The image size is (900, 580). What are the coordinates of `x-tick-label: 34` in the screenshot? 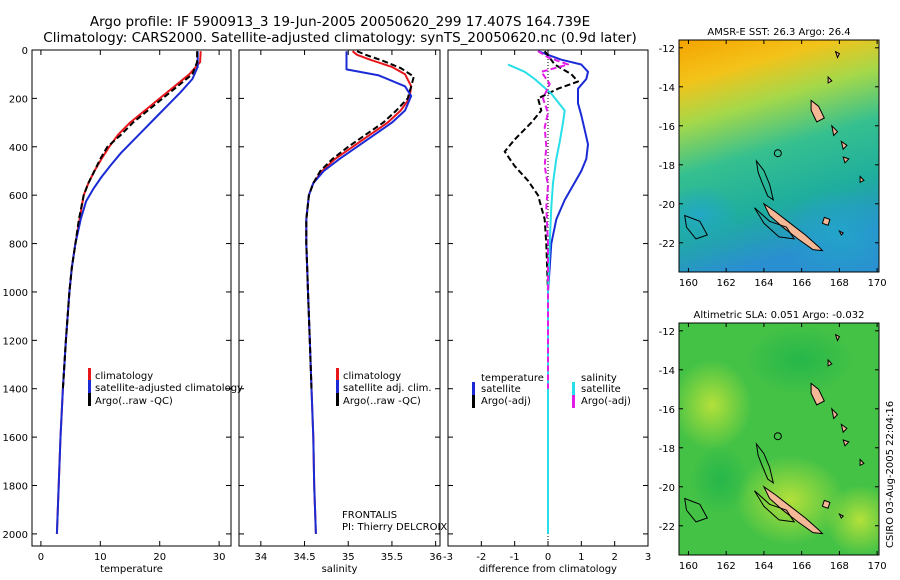 It's located at (260, 557).